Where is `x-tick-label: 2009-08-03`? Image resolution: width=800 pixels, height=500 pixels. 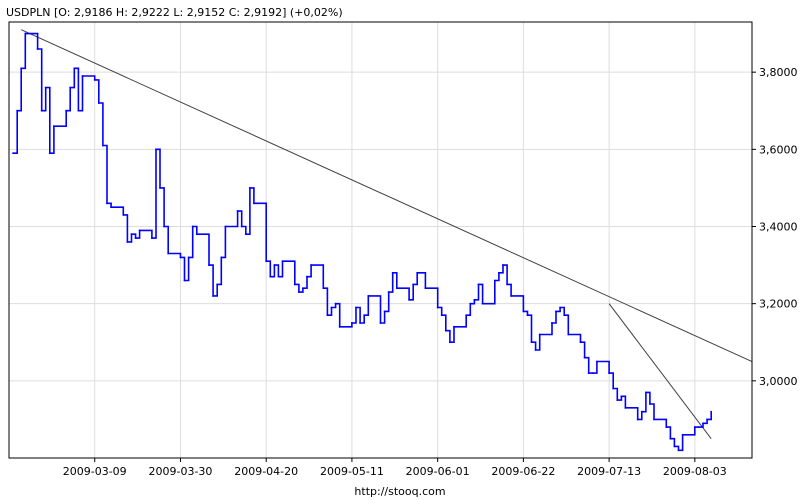
x-tick-label: 2009-08-03 is located at coordinates (695, 471).